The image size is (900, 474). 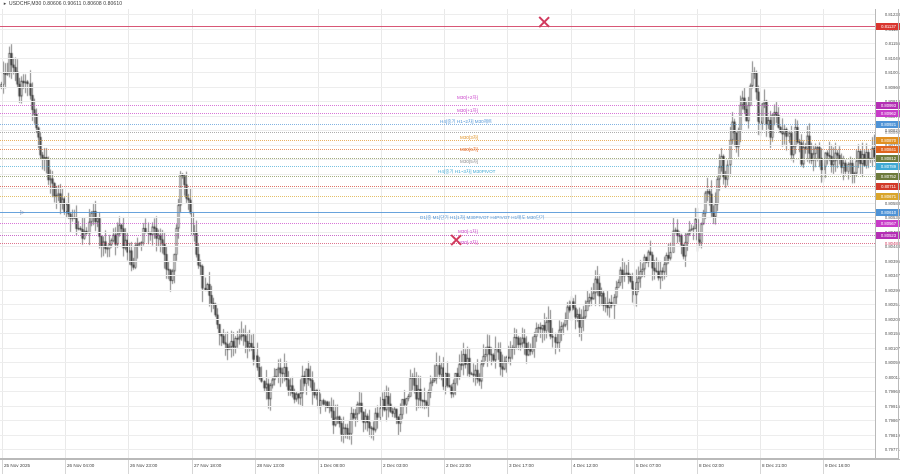 What do you see at coordinates (208, 465) in the screenshot?
I see `time-axis-label: 27 Nov 18:00` at bounding box center [208, 465].